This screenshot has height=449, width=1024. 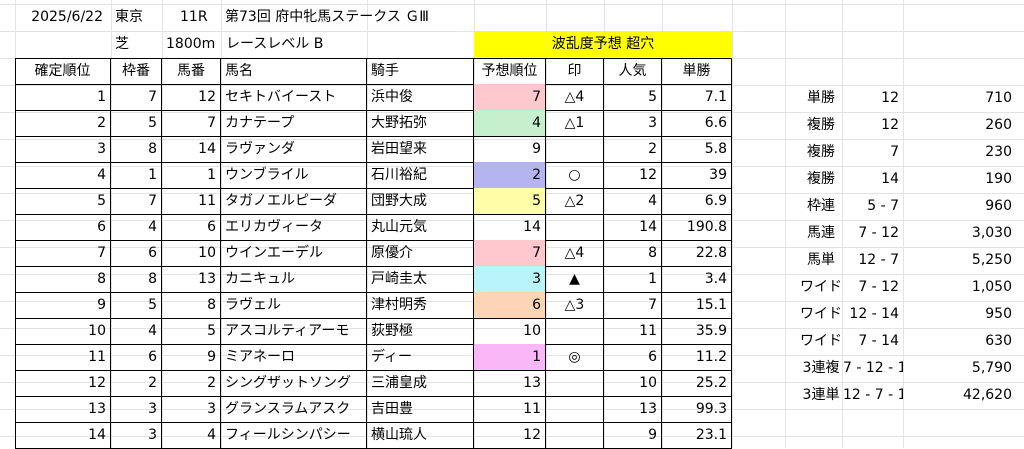 I want to click on cell-pop: 6, so click(x=633, y=357).